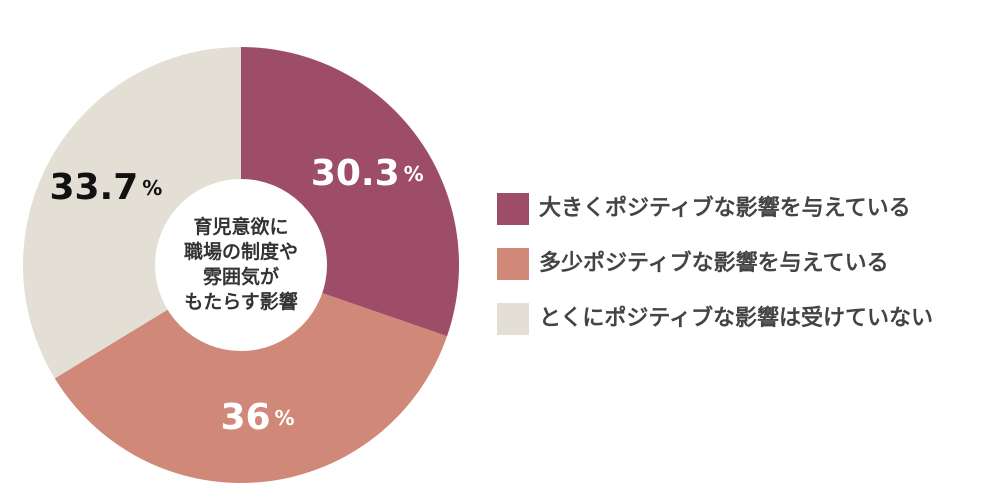 The image size is (1000, 500). What do you see at coordinates (240, 226) in the screenshot?
I see `center-text: 育児意欲に` at bounding box center [240, 226].